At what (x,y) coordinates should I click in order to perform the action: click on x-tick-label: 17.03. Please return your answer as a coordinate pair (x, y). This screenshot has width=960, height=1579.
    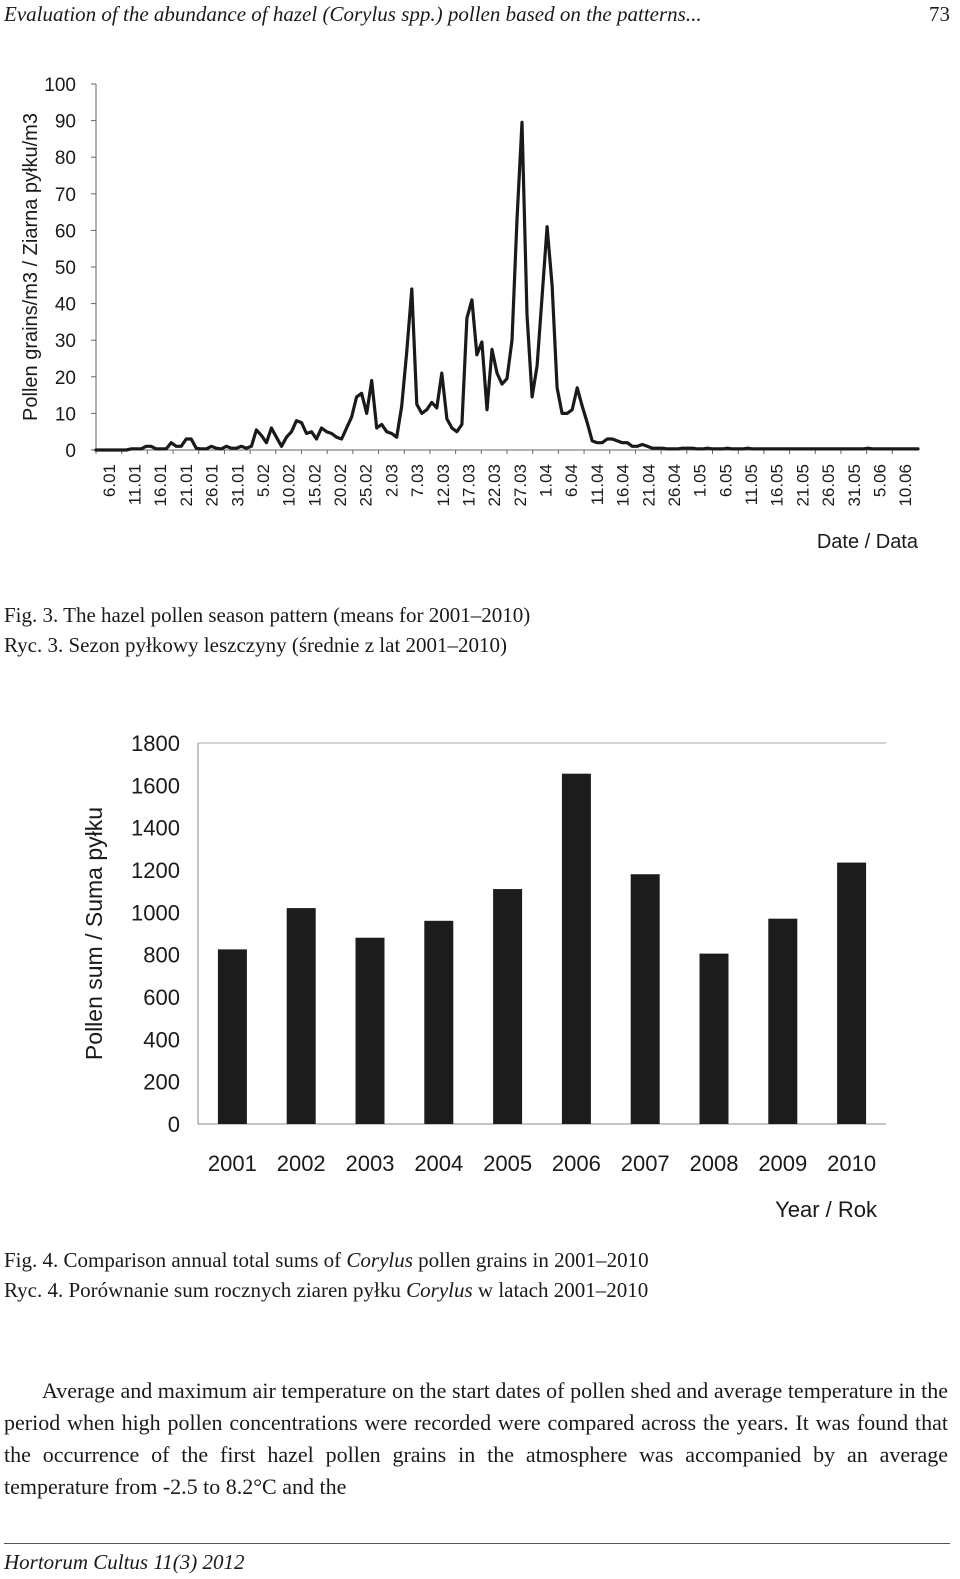
    Looking at the image, I should click on (468, 485).